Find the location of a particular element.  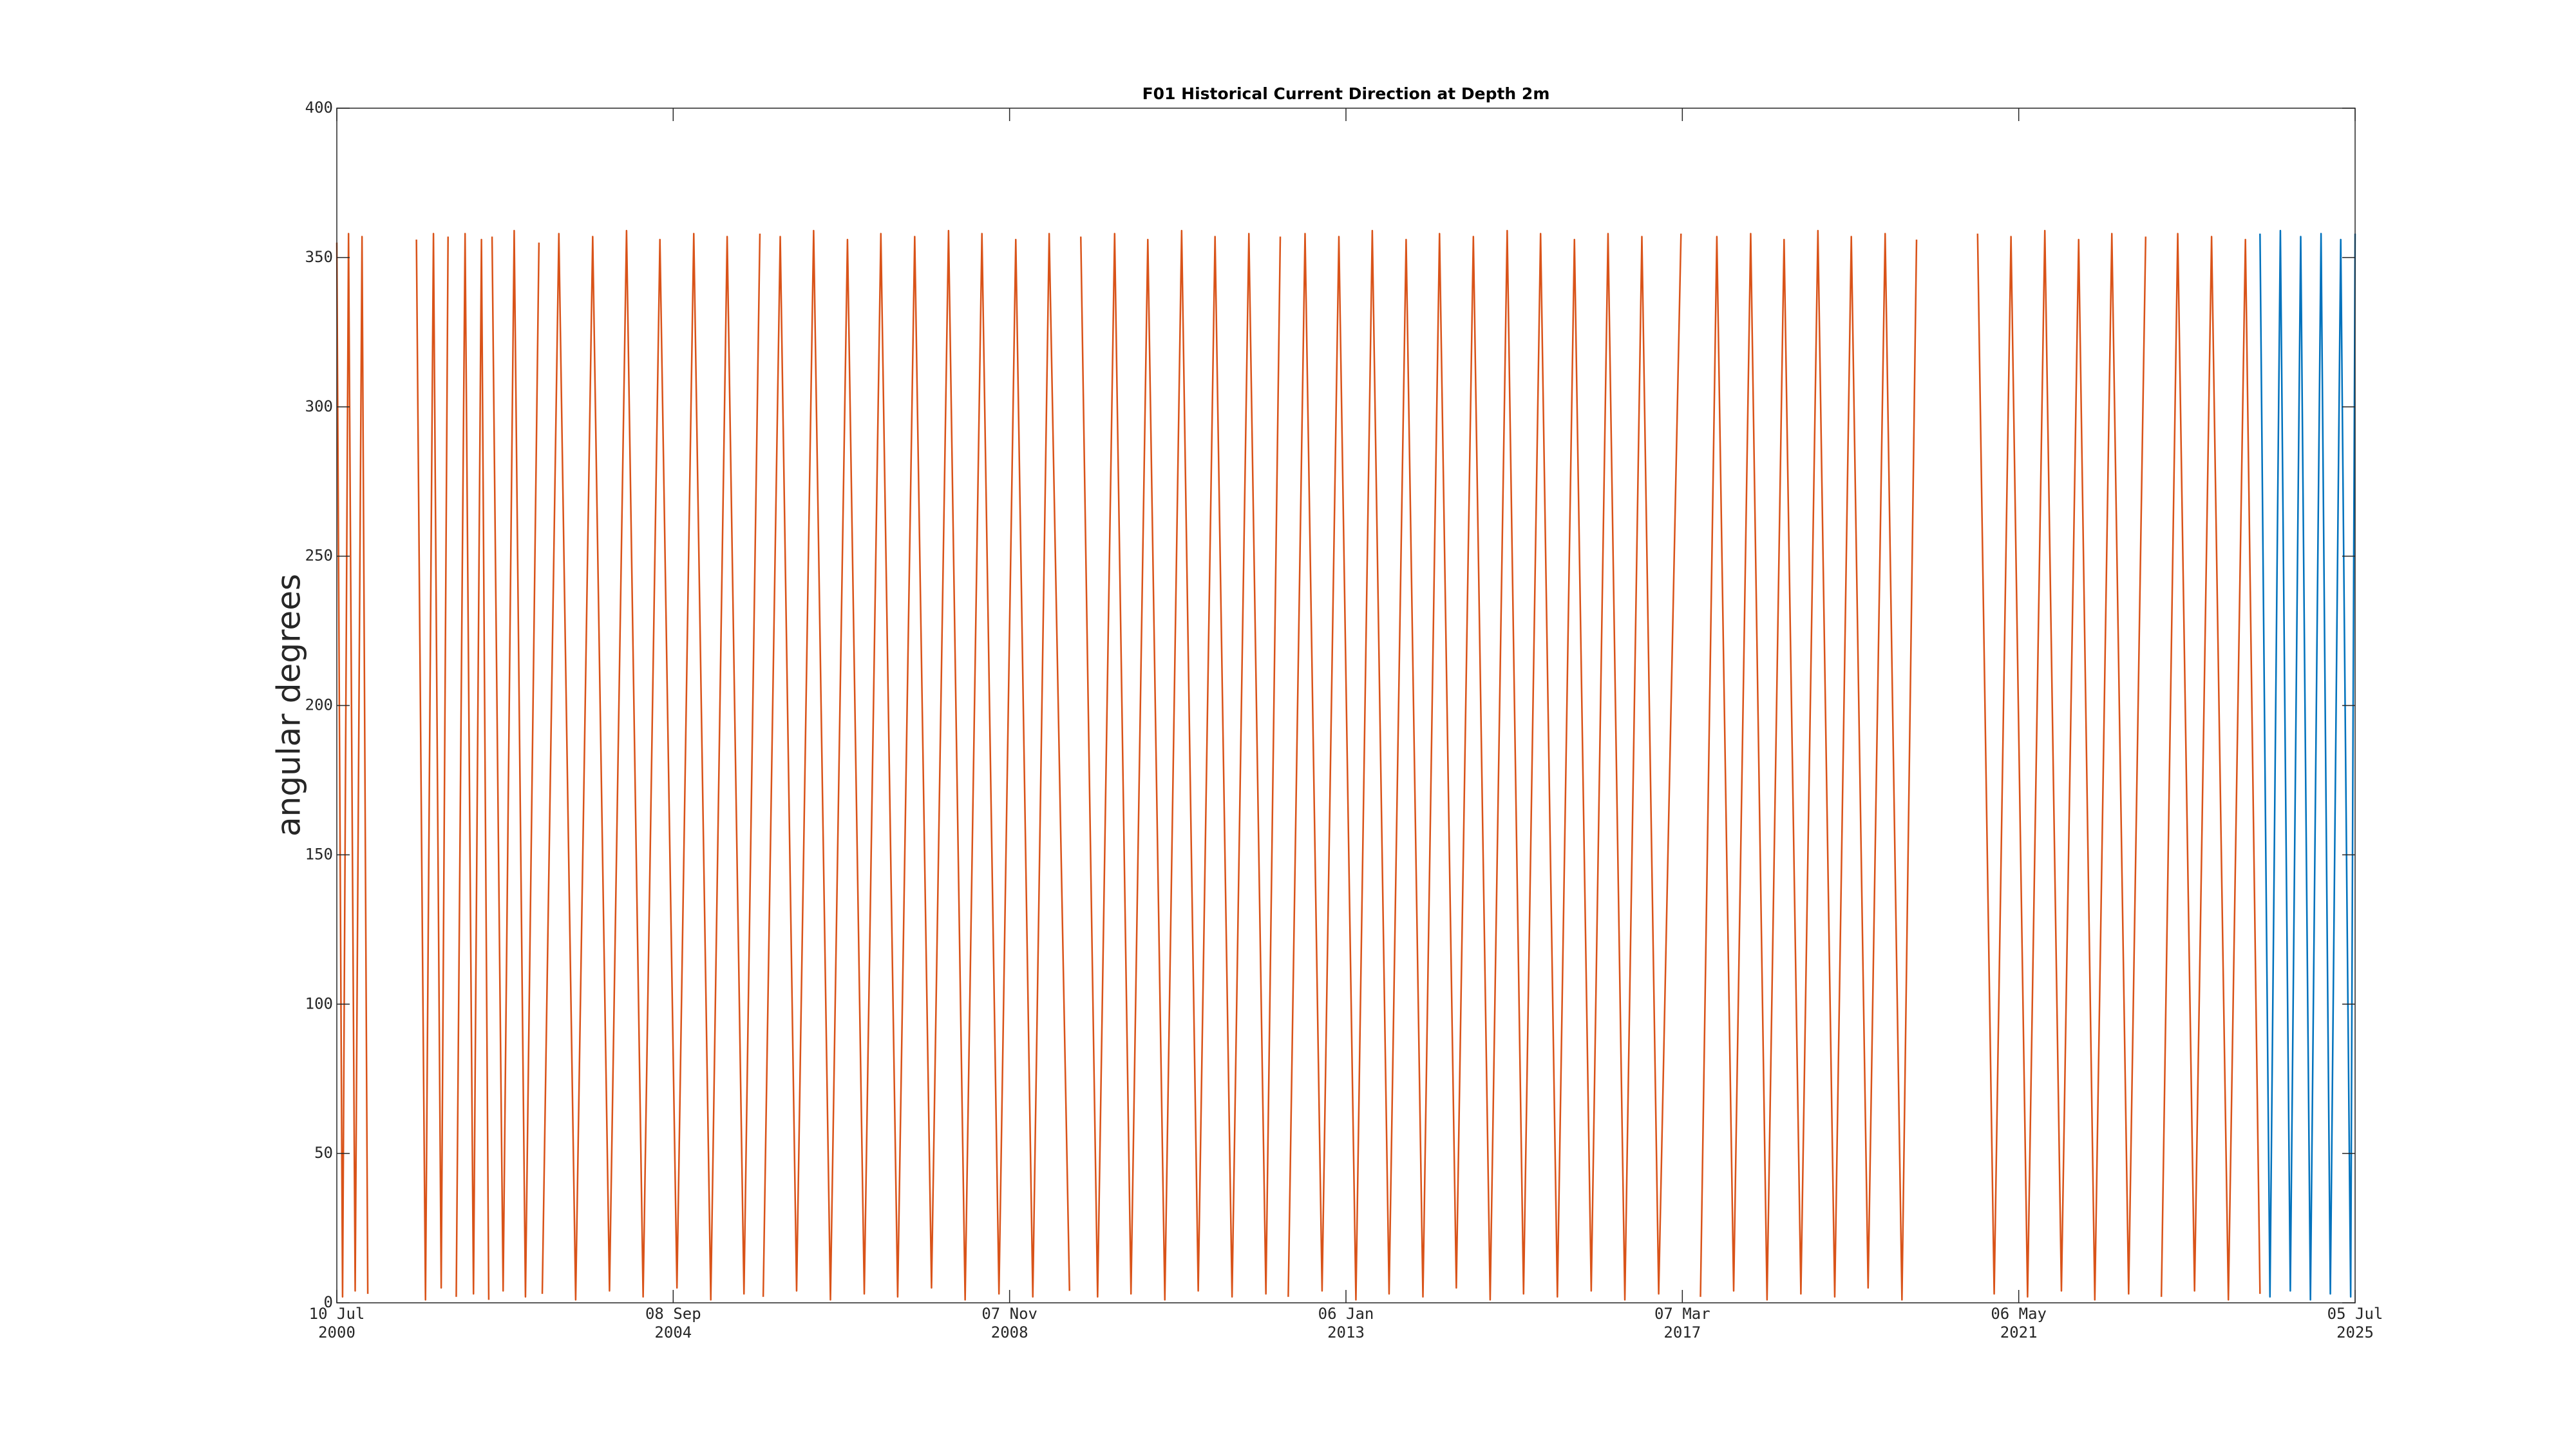

x-tick-label: 2013 is located at coordinates (1346, 1332).